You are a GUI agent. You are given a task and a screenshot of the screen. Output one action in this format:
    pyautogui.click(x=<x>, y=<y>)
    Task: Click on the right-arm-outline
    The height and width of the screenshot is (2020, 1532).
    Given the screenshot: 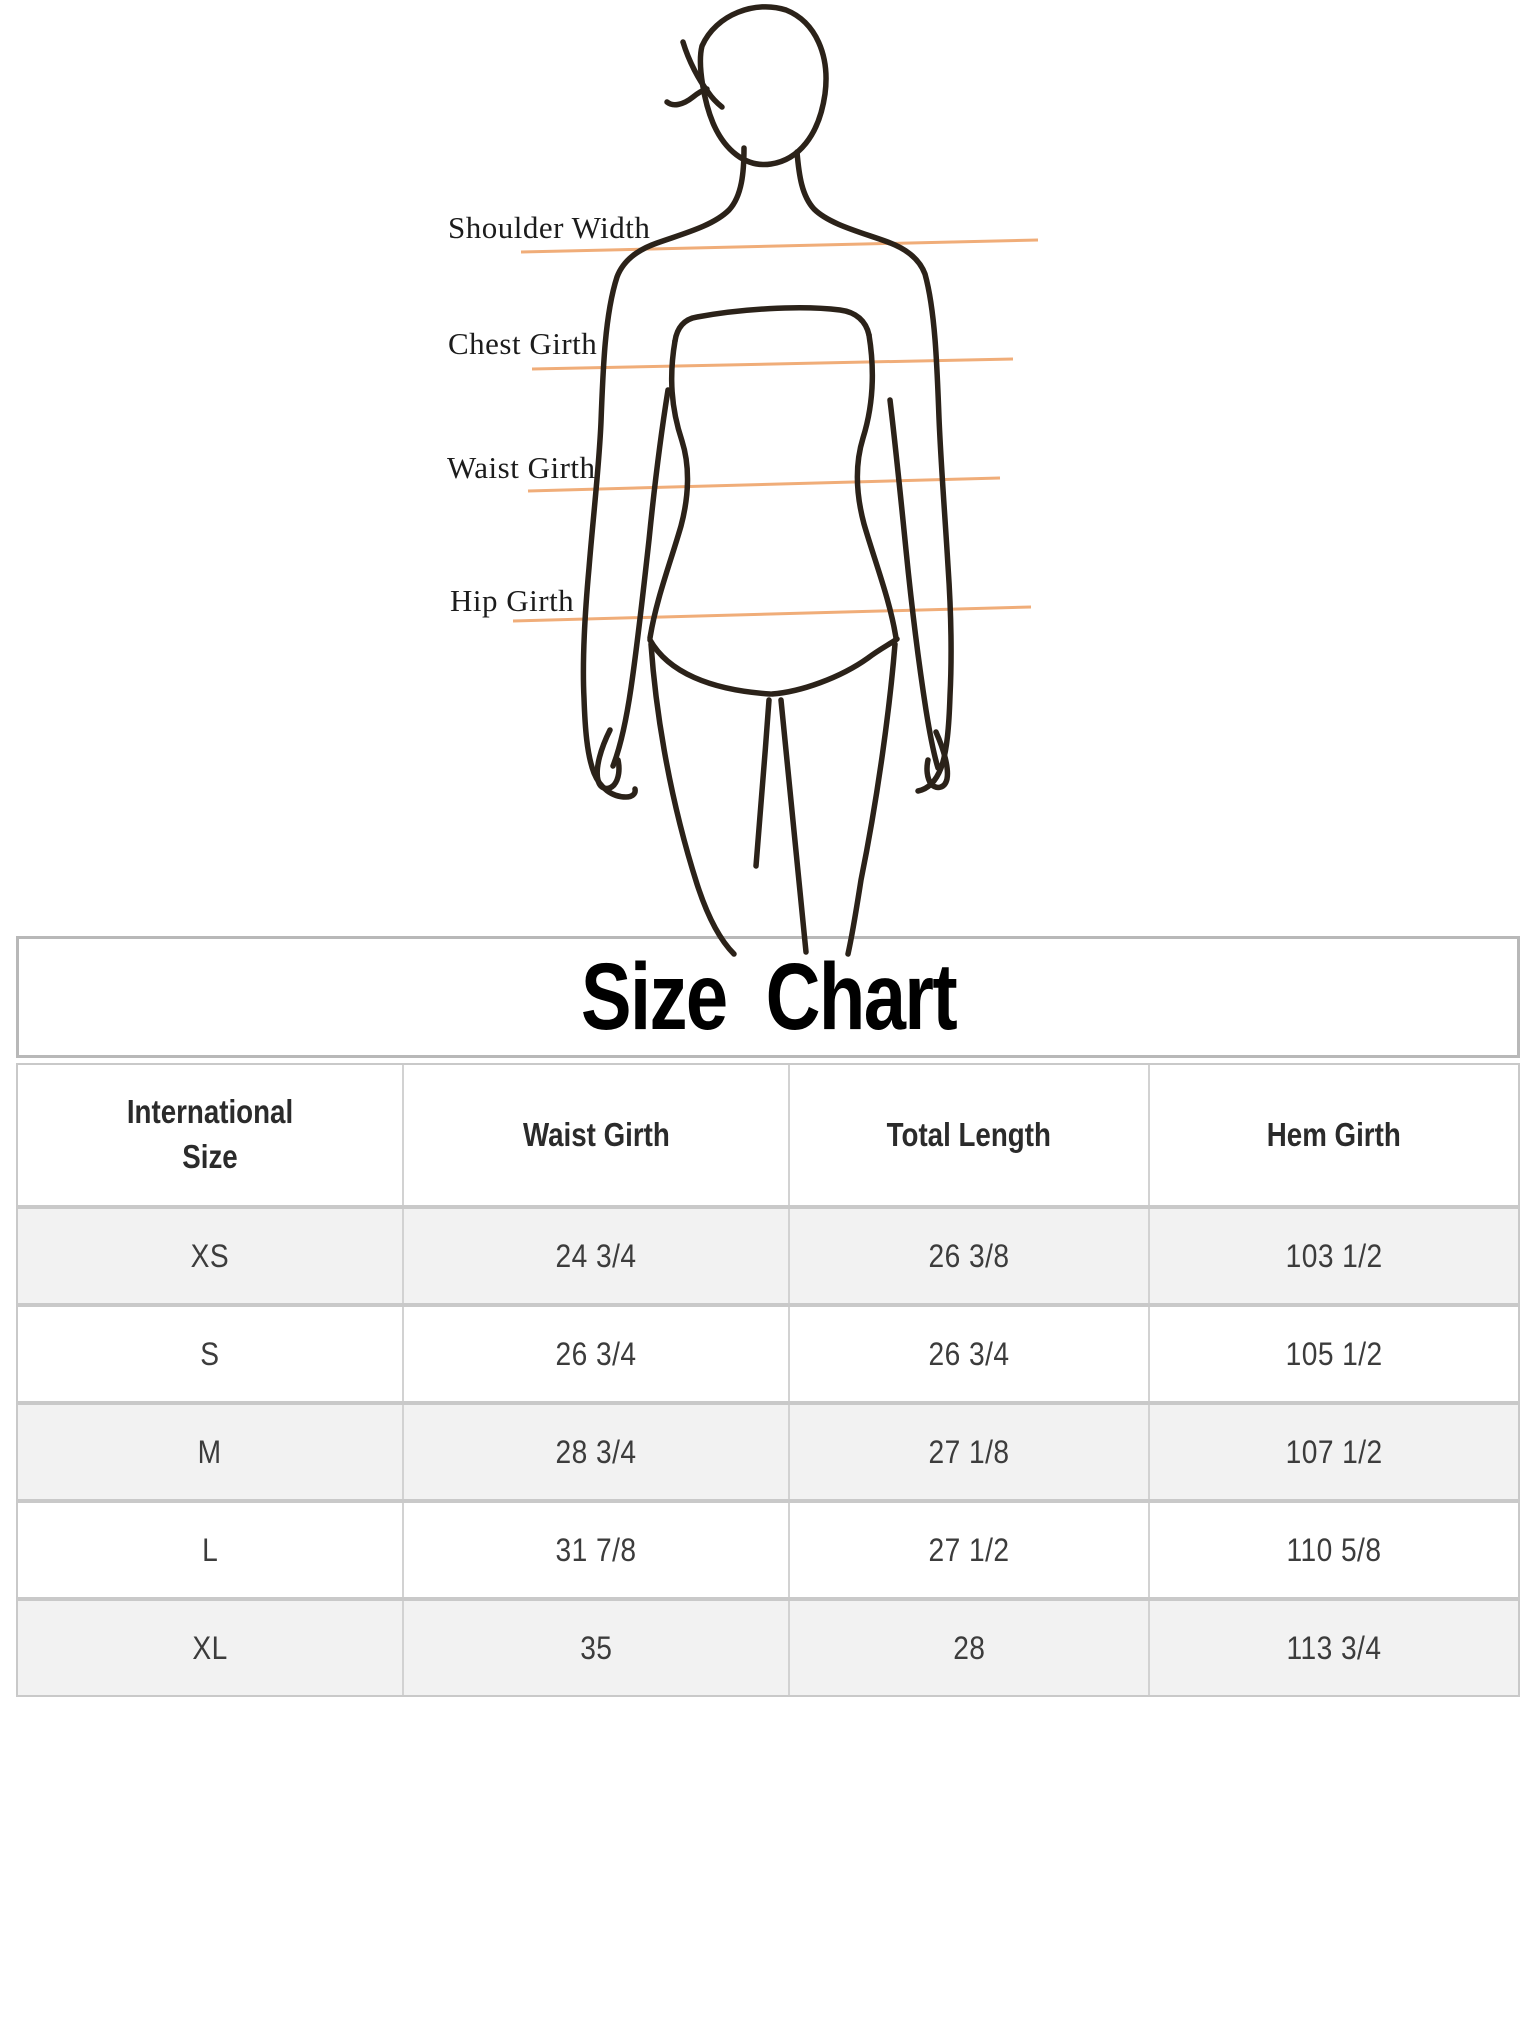 What is the action you would take?
    pyautogui.click(x=874, y=471)
    